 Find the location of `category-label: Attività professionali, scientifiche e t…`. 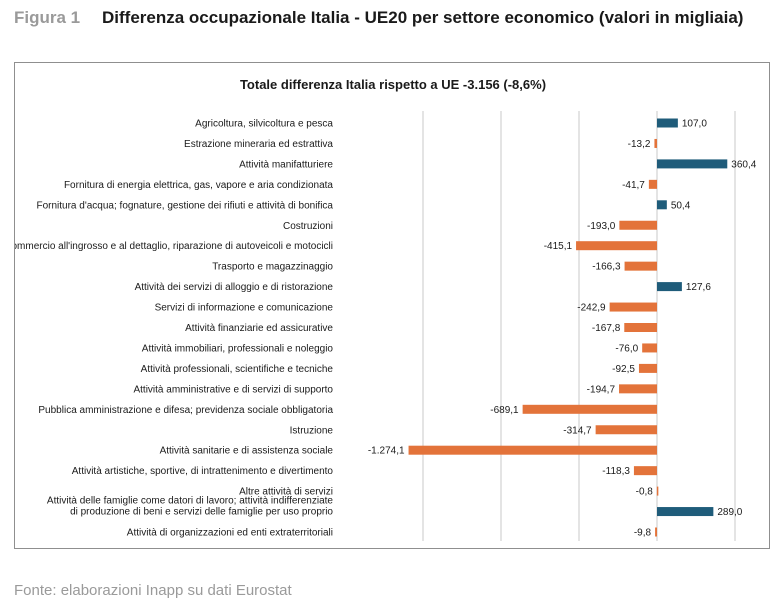

category-label: Attività professionali, scientifiche e t… is located at coordinates (237, 369).